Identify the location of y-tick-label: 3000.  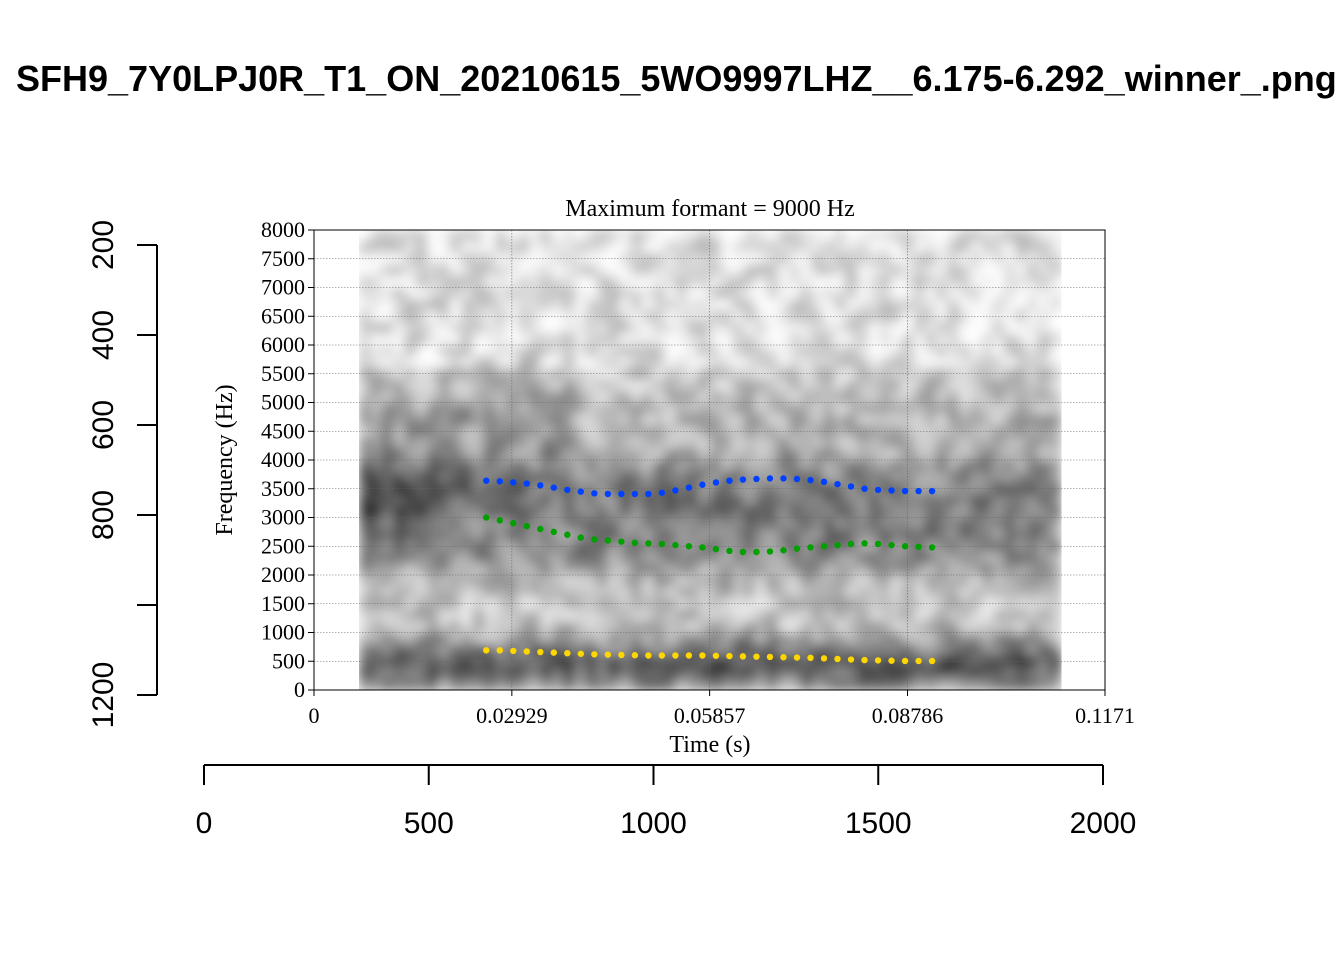
(283, 517).